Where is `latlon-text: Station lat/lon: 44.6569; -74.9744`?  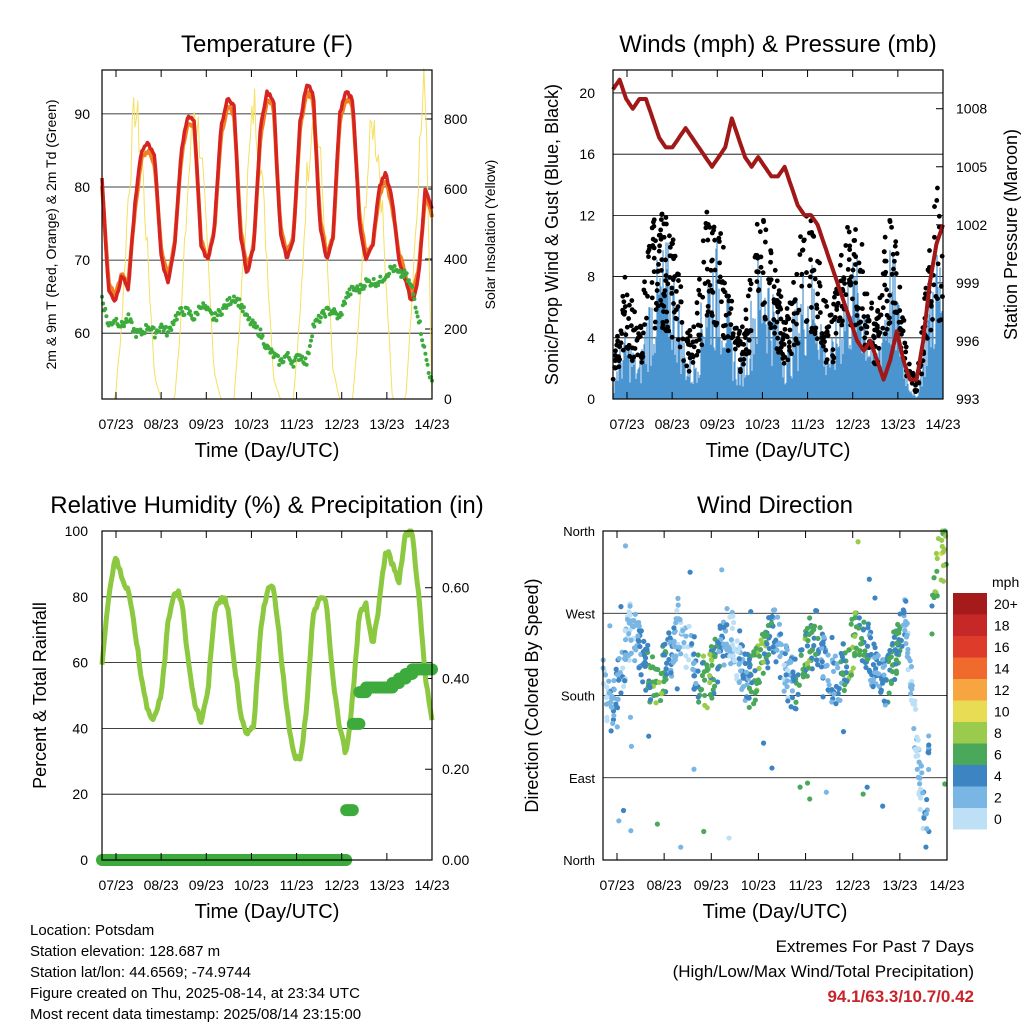
latlon-text: Station lat/lon: 44.6569; -74.9744 is located at coordinates (141, 972).